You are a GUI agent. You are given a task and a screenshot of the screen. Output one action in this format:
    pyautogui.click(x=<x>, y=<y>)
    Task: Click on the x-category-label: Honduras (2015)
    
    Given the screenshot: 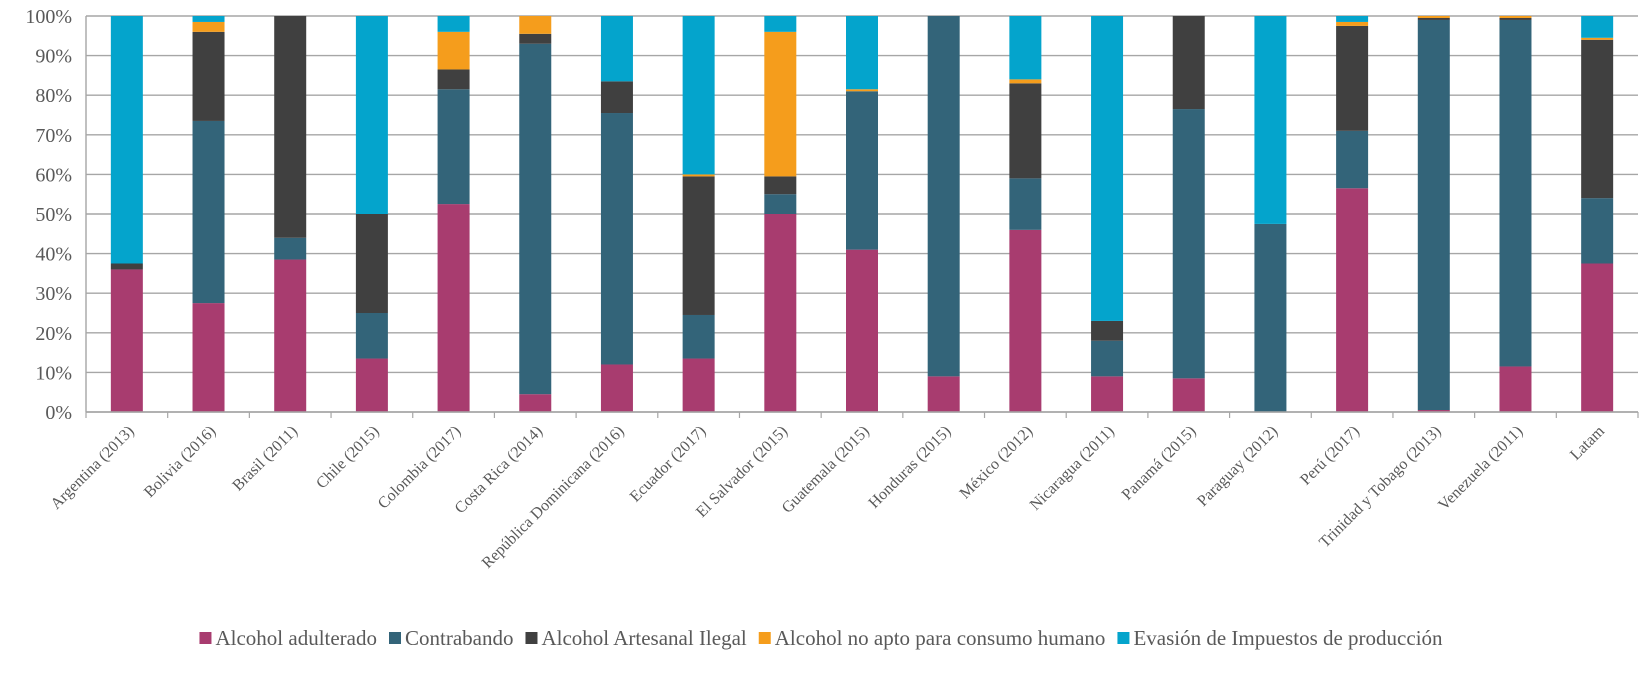 What is the action you would take?
    pyautogui.click(x=910, y=467)
    